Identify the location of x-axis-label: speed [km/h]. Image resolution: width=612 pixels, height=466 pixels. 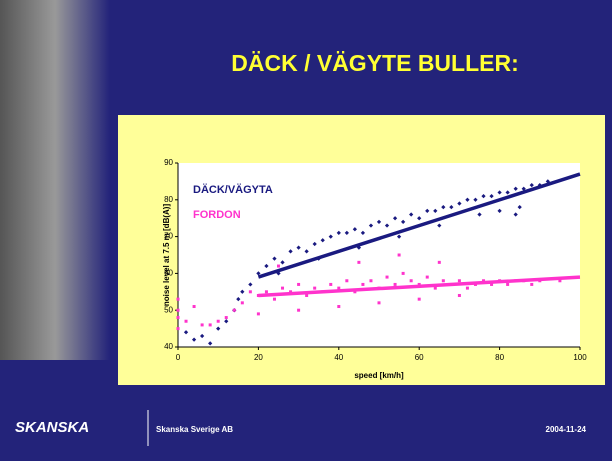
(379, 375).